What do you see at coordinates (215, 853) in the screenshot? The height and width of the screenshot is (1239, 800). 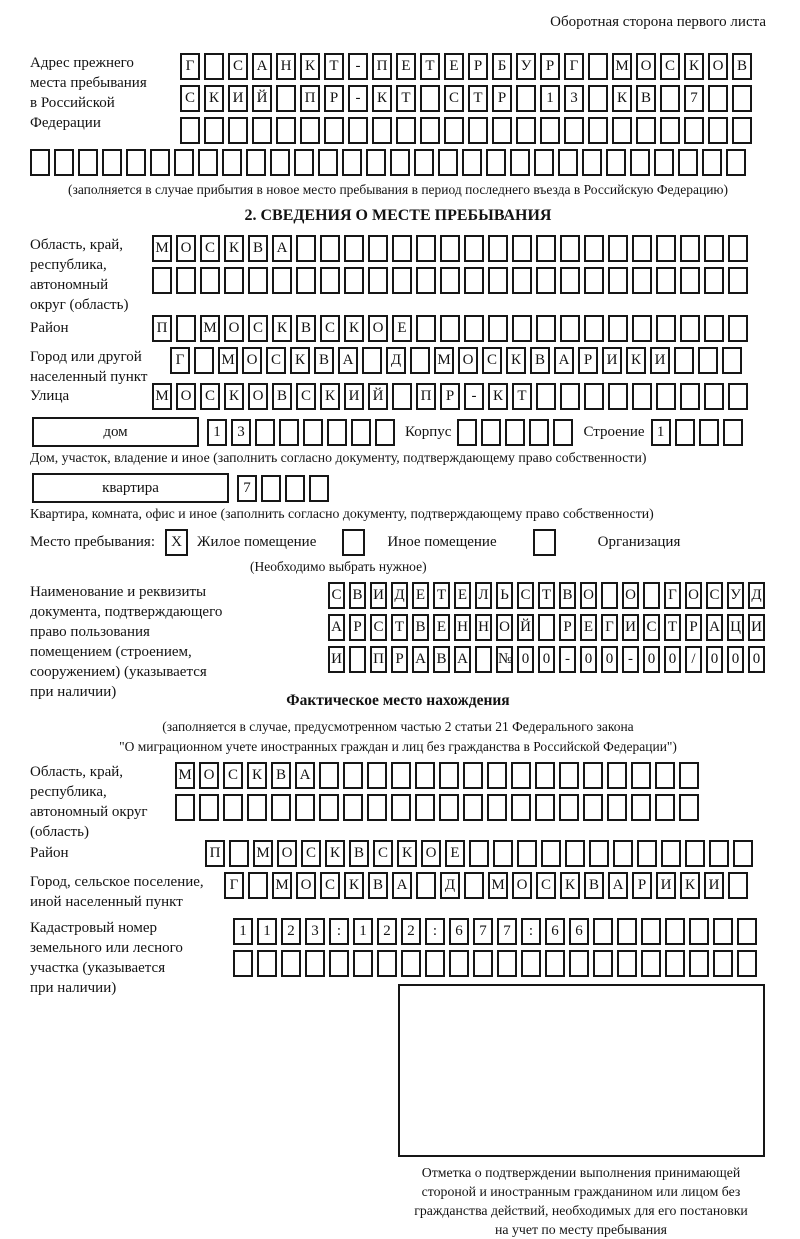 I see `char-box: П` at bounding box center [215, 853].